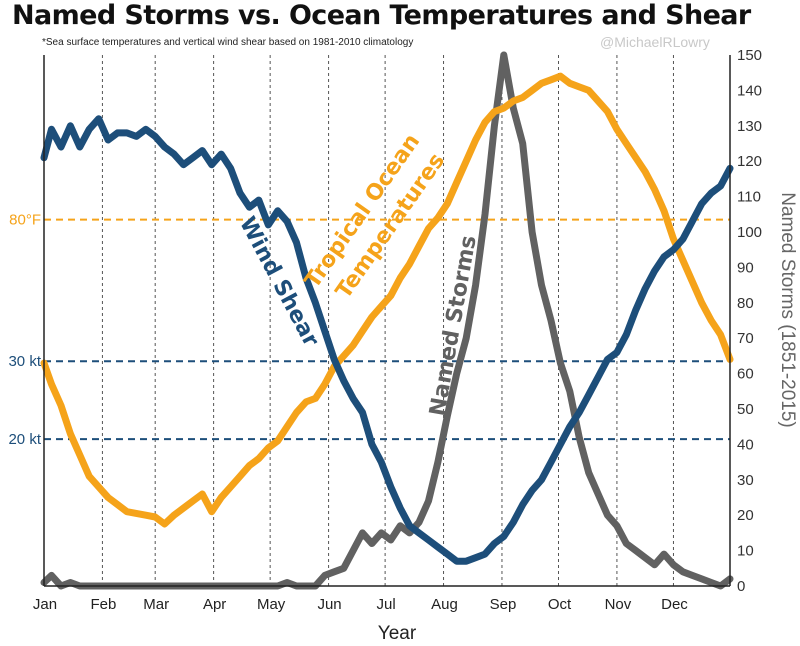 Image resolution: width=800 pixels, height=646 pixels. What do you see at coordinates (749, 161) in the screenshot?
I see `y-tick-label-12: 120` at bounding box center [749, 161].